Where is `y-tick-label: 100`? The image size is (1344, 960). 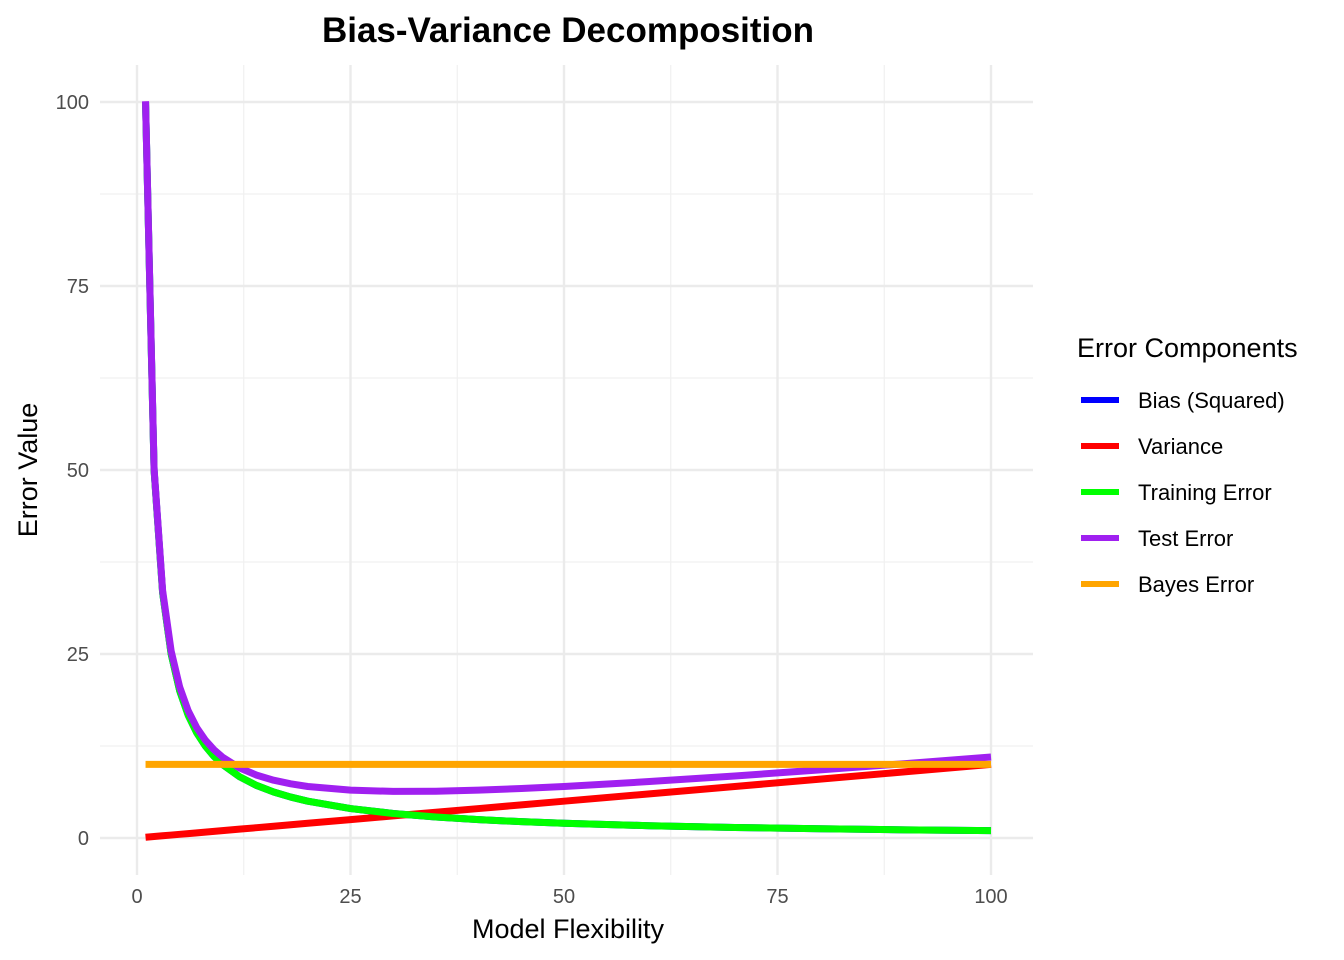
y-tick-label: 100 is located at coordinates (72, 103).